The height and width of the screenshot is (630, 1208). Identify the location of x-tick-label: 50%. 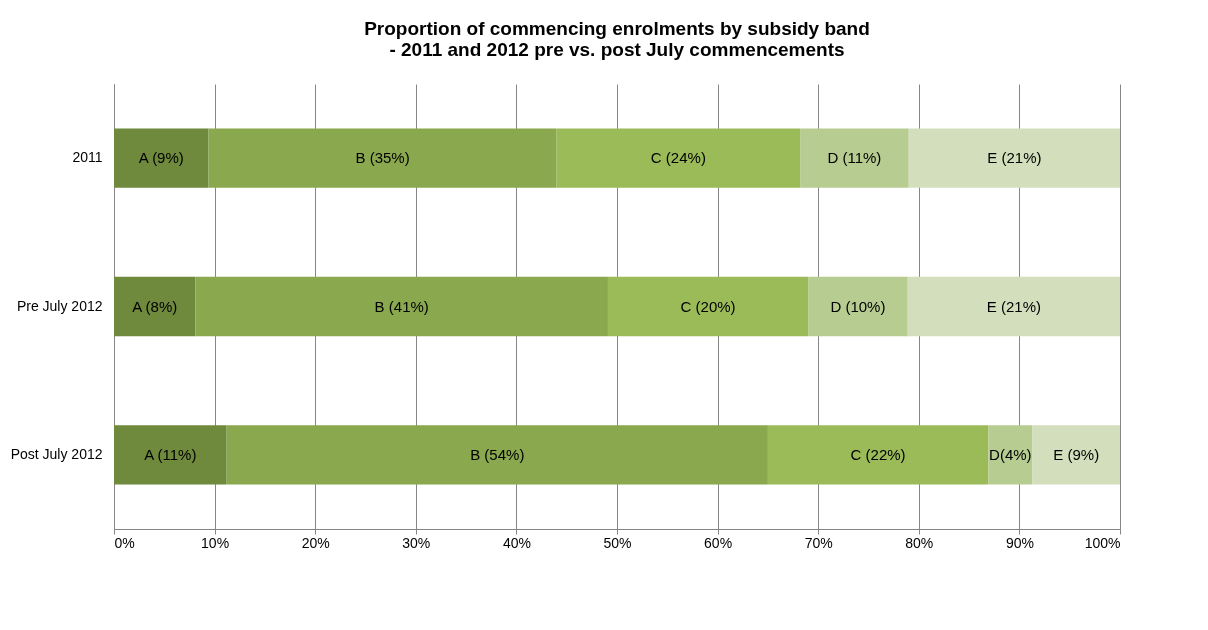
(617, 542).